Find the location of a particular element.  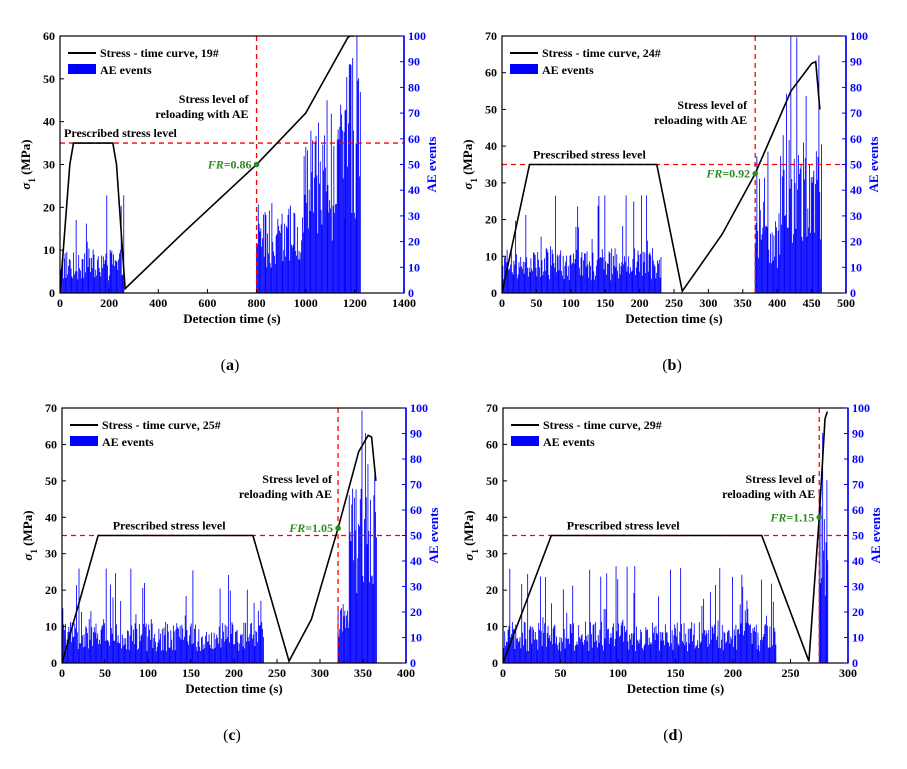

panel-label-letter: c is located at coordinates (231, 735).